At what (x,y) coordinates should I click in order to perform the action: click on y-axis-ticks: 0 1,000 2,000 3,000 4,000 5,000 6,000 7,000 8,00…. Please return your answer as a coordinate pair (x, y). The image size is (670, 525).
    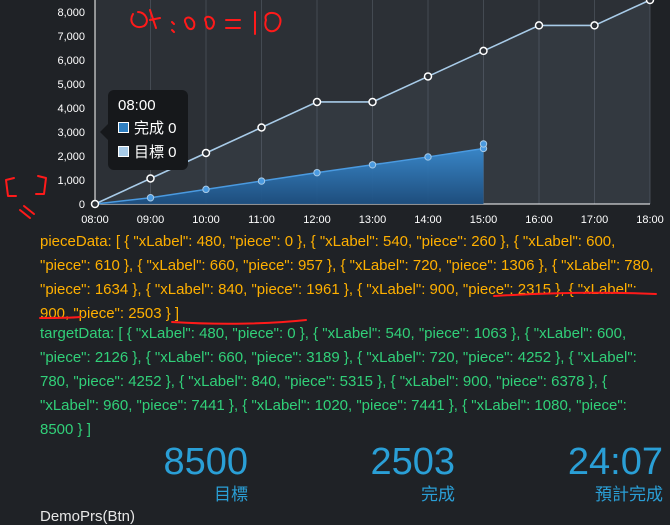
    Looking at the image, I should click on (71, 109).